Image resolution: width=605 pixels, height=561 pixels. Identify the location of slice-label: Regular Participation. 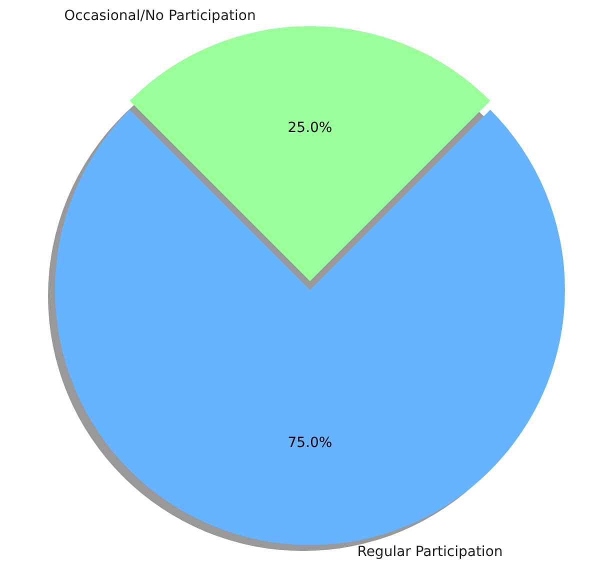
(430, 552).